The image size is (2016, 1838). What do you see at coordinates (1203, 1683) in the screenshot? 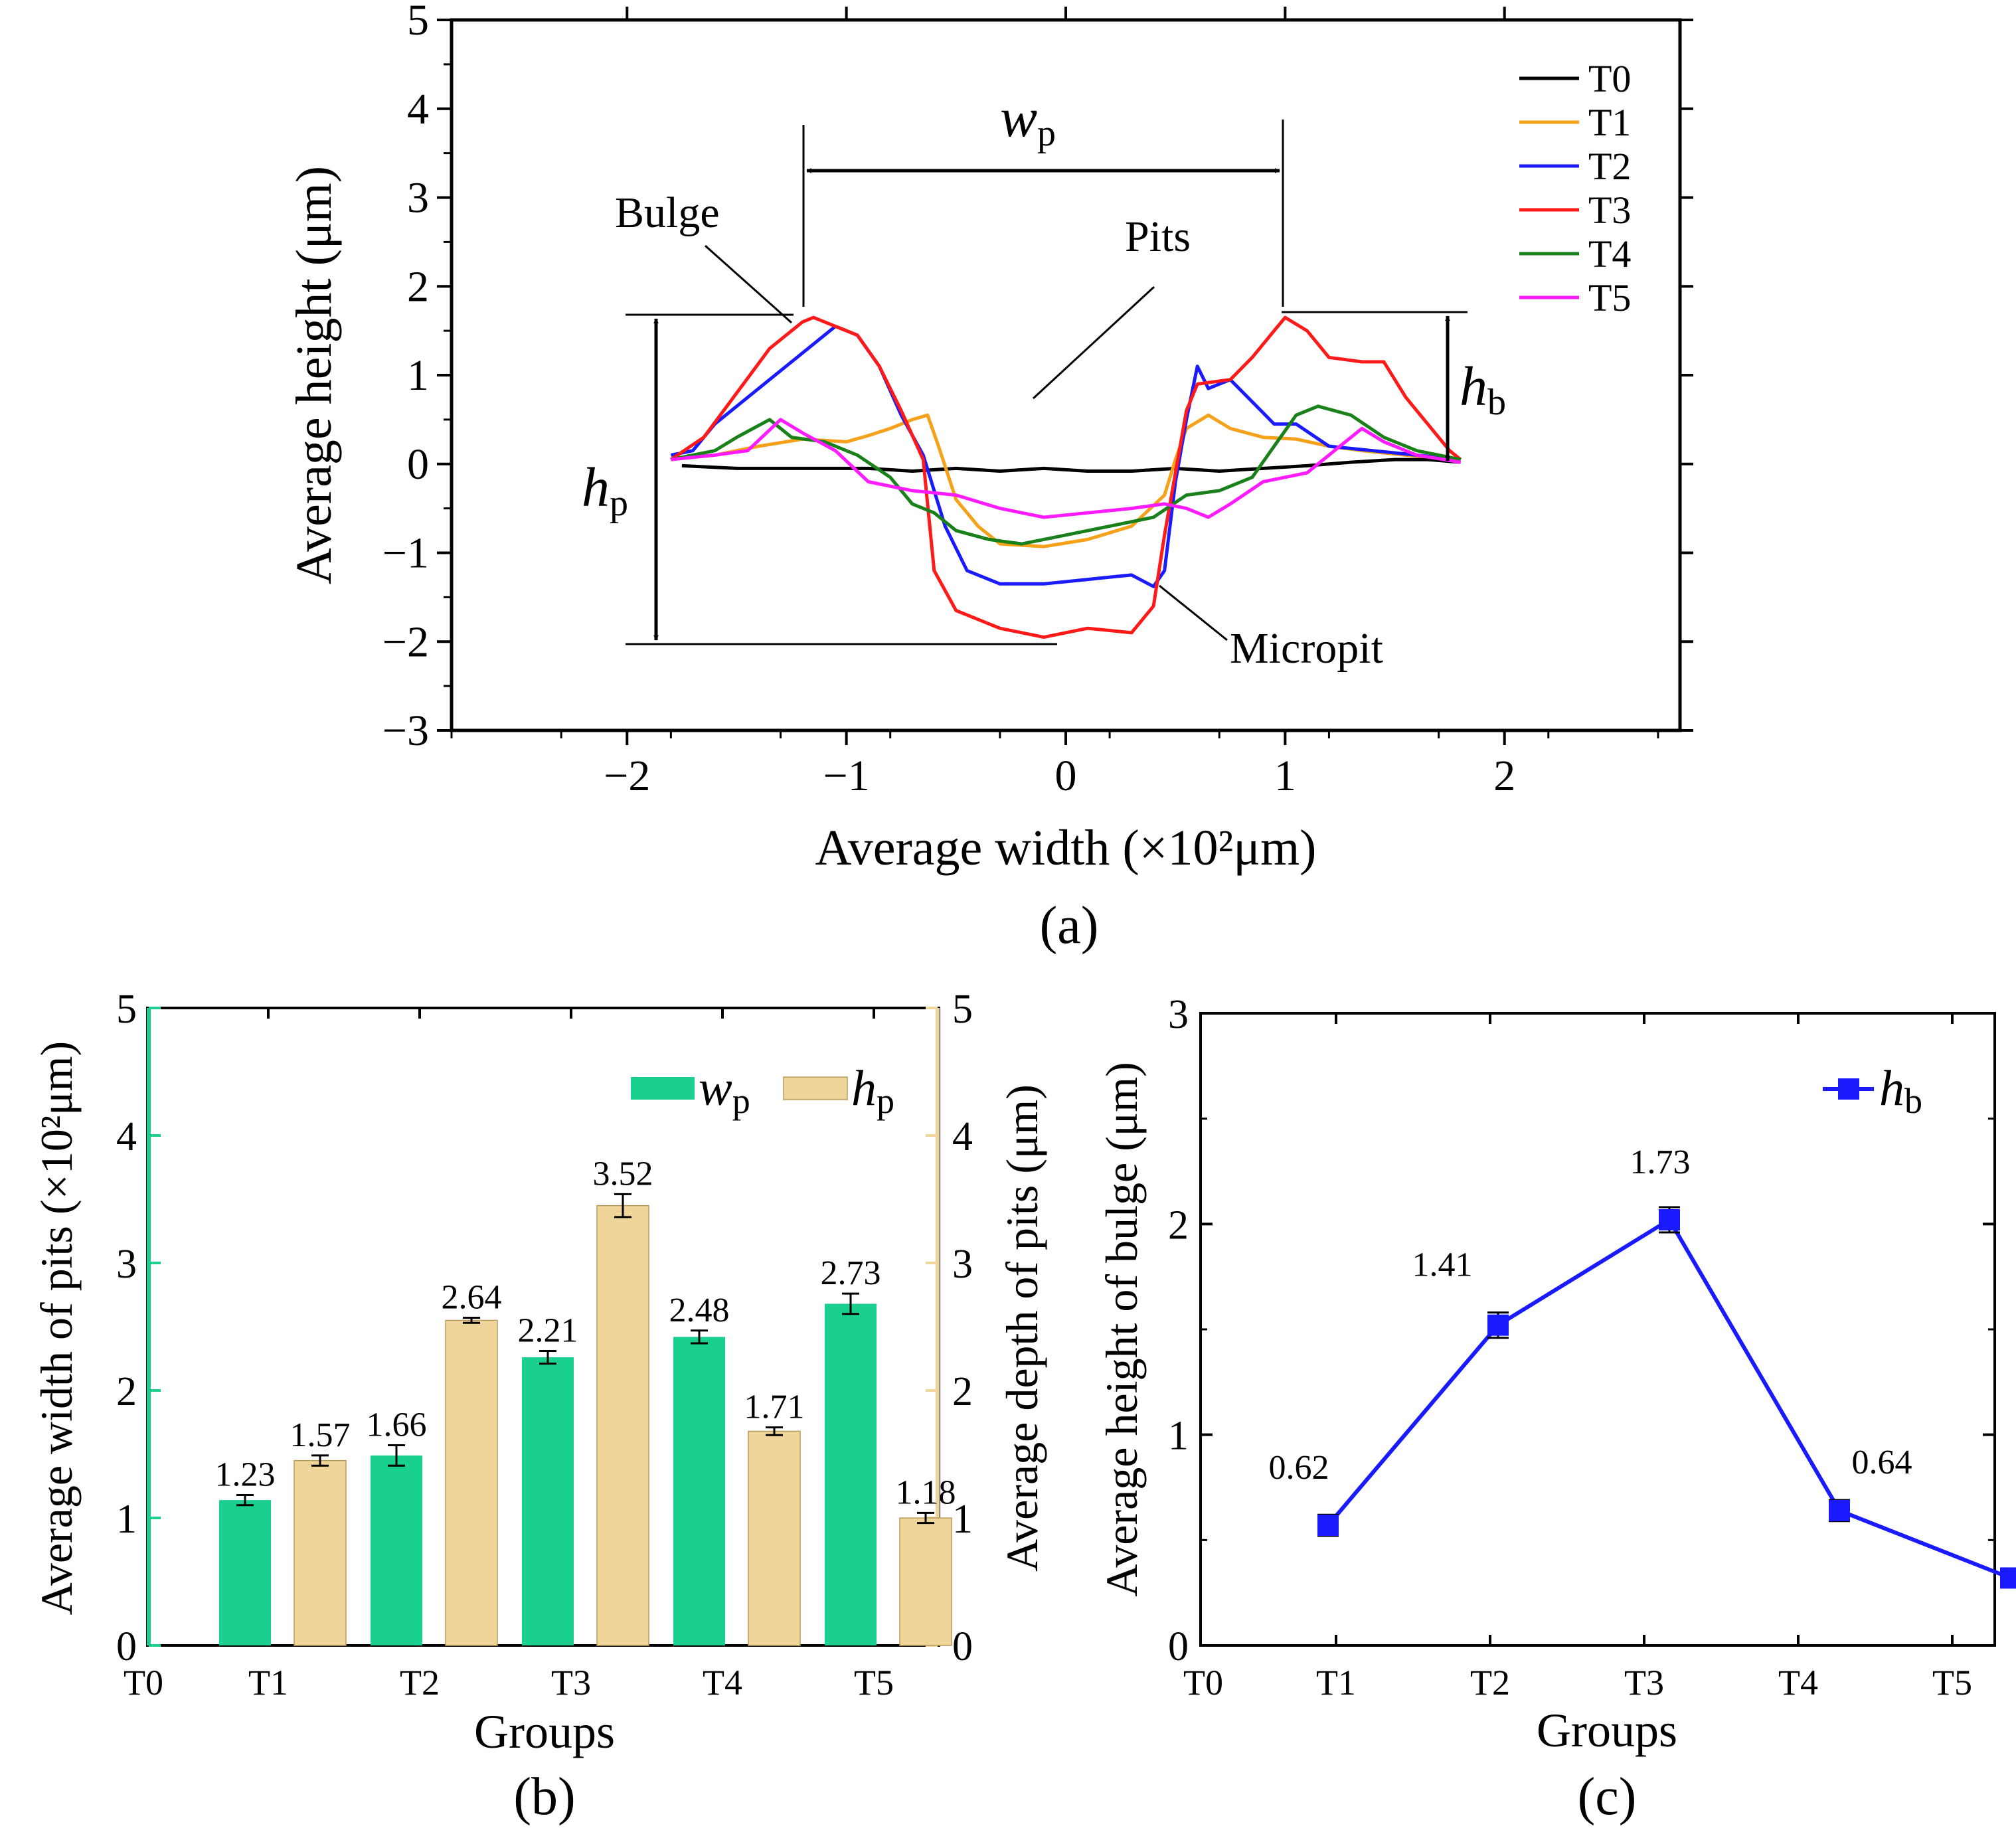
I see `x-tick-label-origin: T0` at bounding box center [1203, 1683].